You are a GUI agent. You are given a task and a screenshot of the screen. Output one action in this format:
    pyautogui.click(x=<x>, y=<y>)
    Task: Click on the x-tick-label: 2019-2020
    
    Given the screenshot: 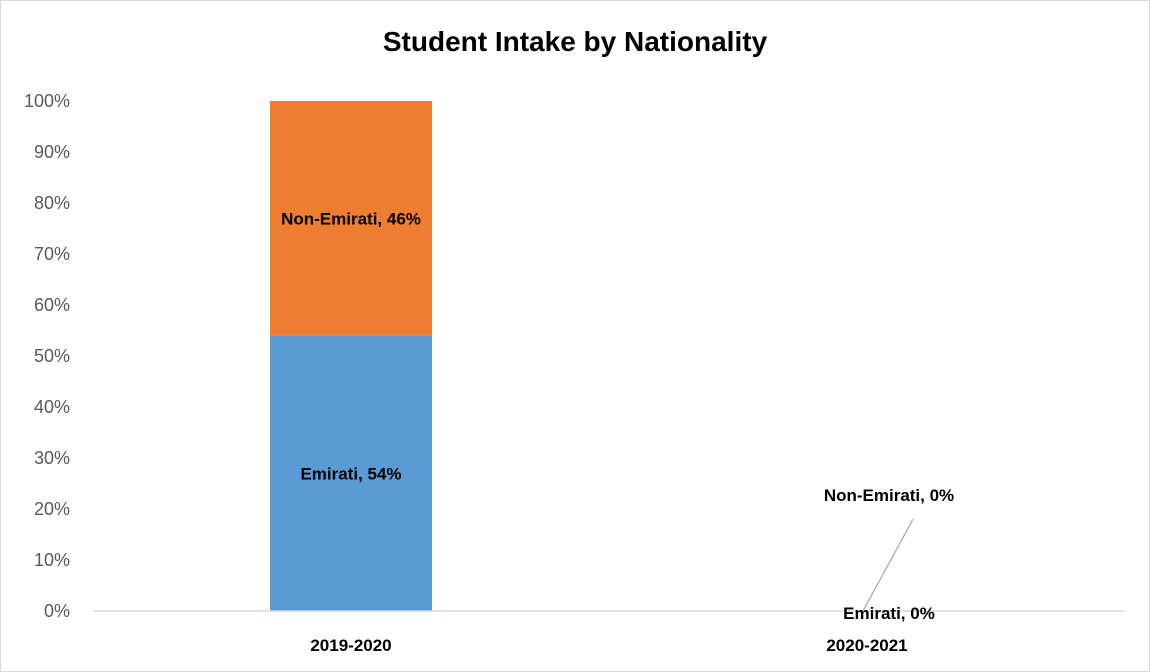 What is the action you would take?
    pyautogui.click(x=350, y=645)
    